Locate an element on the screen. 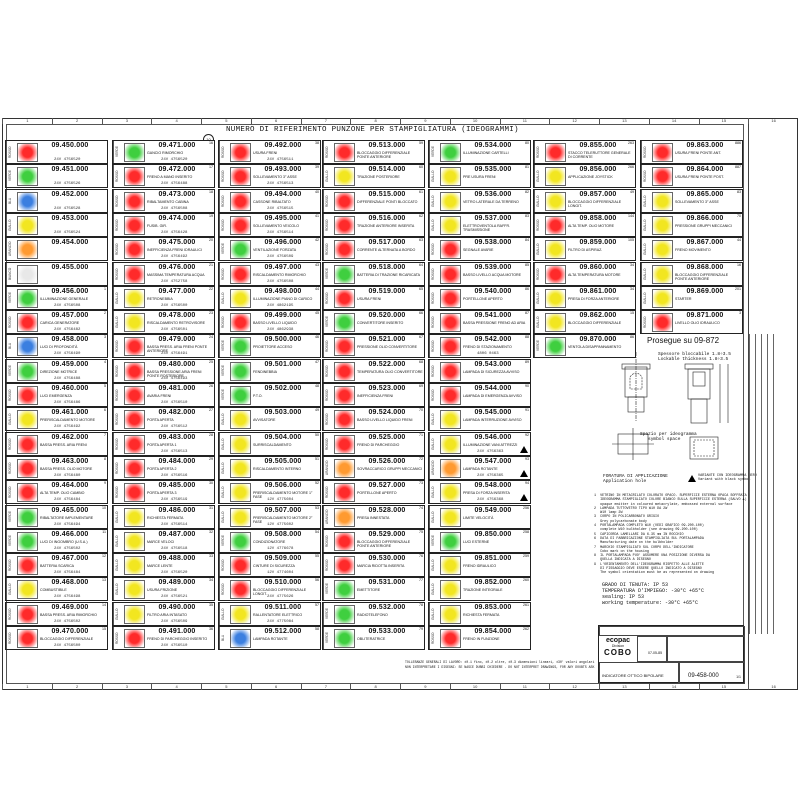 Image resolution: width=800 pixels, height=800 pixels. color-label: ARANCIO is located at coordinates (10, 249).